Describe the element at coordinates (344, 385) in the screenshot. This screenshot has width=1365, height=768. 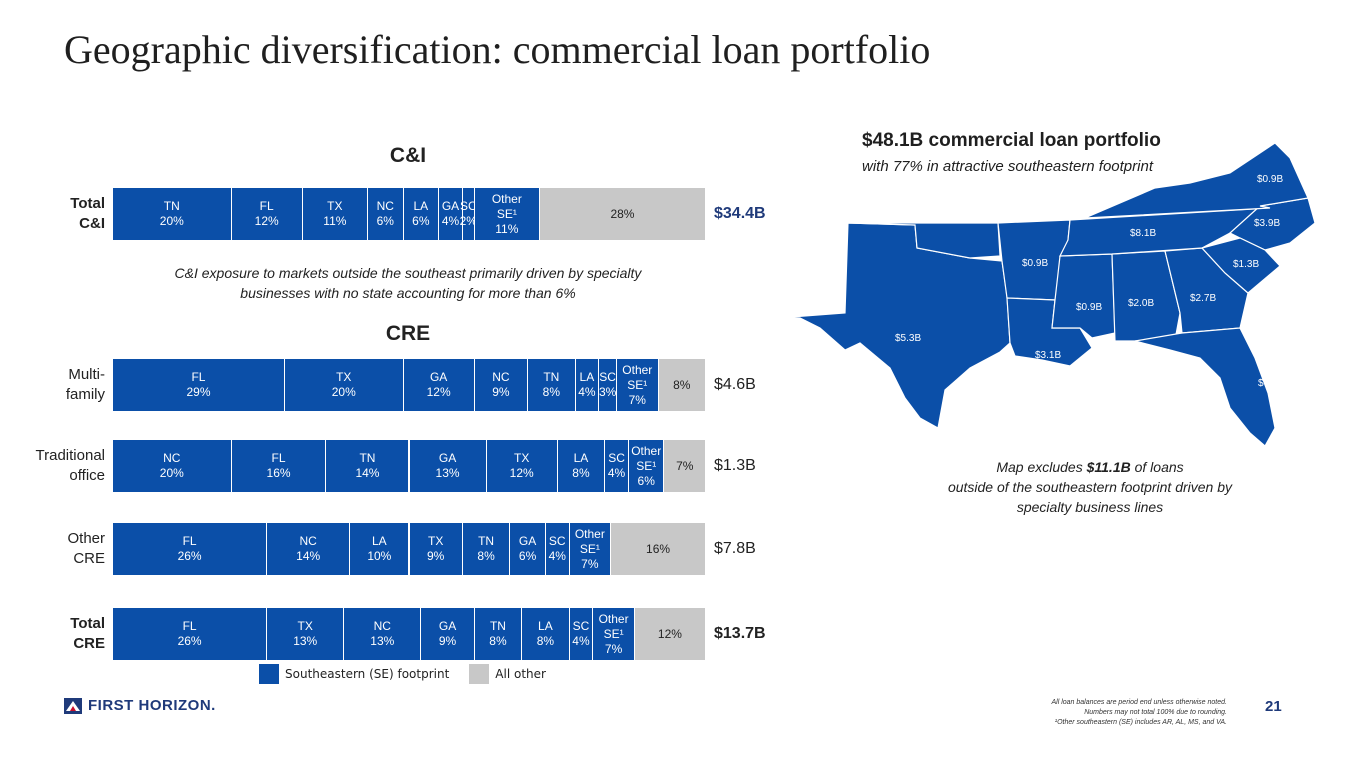
I see `bar-segment: TX 20%` at that location.